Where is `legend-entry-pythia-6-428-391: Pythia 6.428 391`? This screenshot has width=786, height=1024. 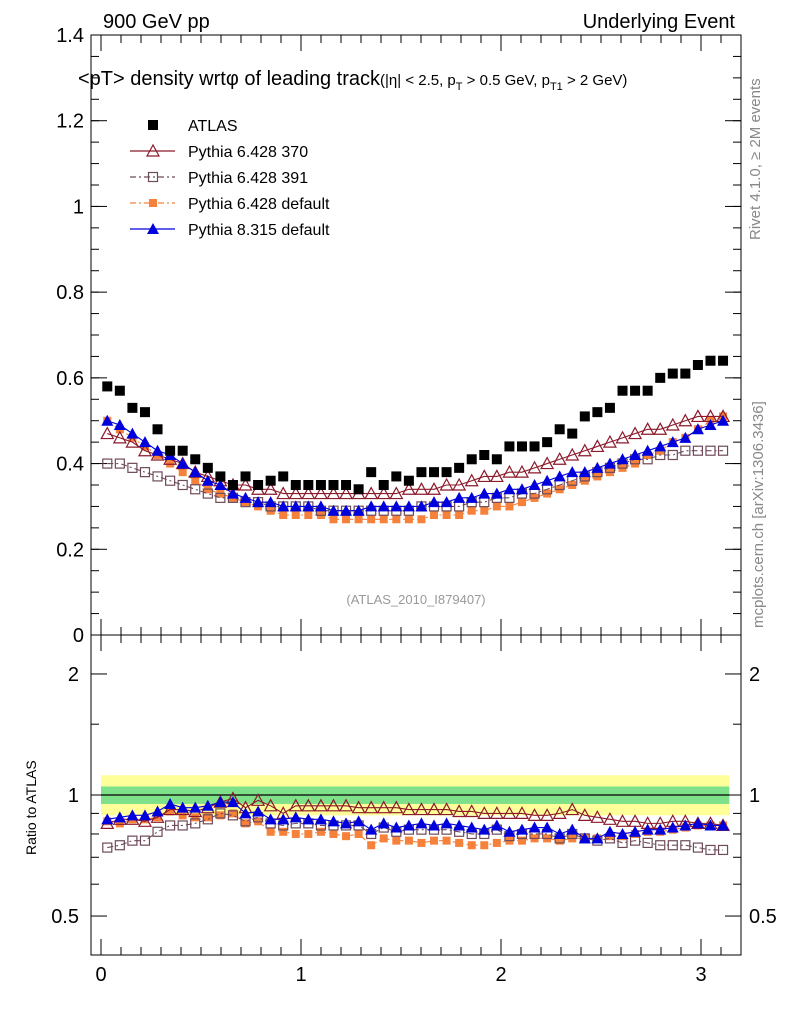
legend-entry-pythia-6-428-391: Pythia 6.428 391 is located at coordinates (219, 178).